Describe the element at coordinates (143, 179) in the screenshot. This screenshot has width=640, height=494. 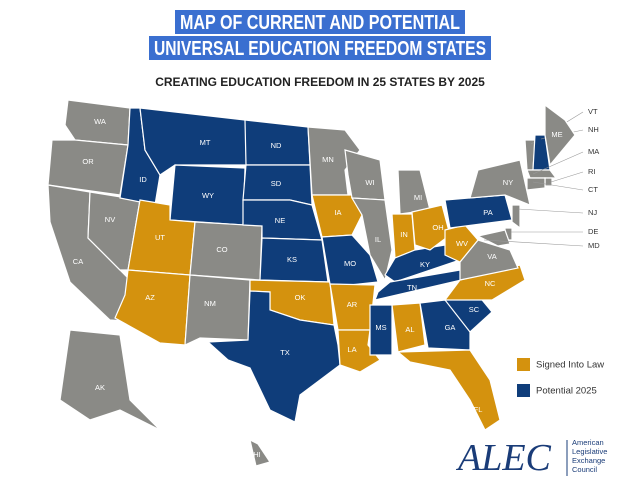
I see `state-label: ID` at that location.